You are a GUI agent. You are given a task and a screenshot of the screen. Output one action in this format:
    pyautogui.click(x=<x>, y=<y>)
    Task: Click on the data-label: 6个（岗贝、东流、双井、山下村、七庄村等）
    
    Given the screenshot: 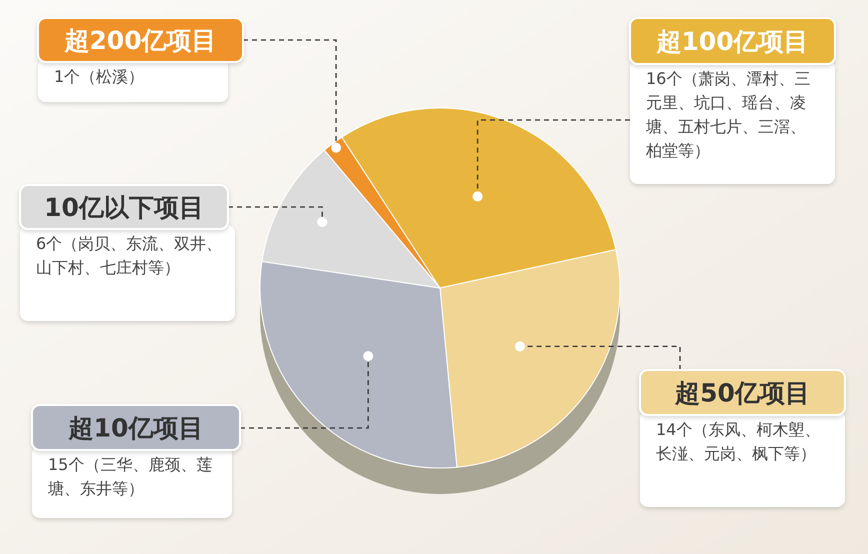 What is the action you would take?
    pyautogui.click(x=129, y=255)
    